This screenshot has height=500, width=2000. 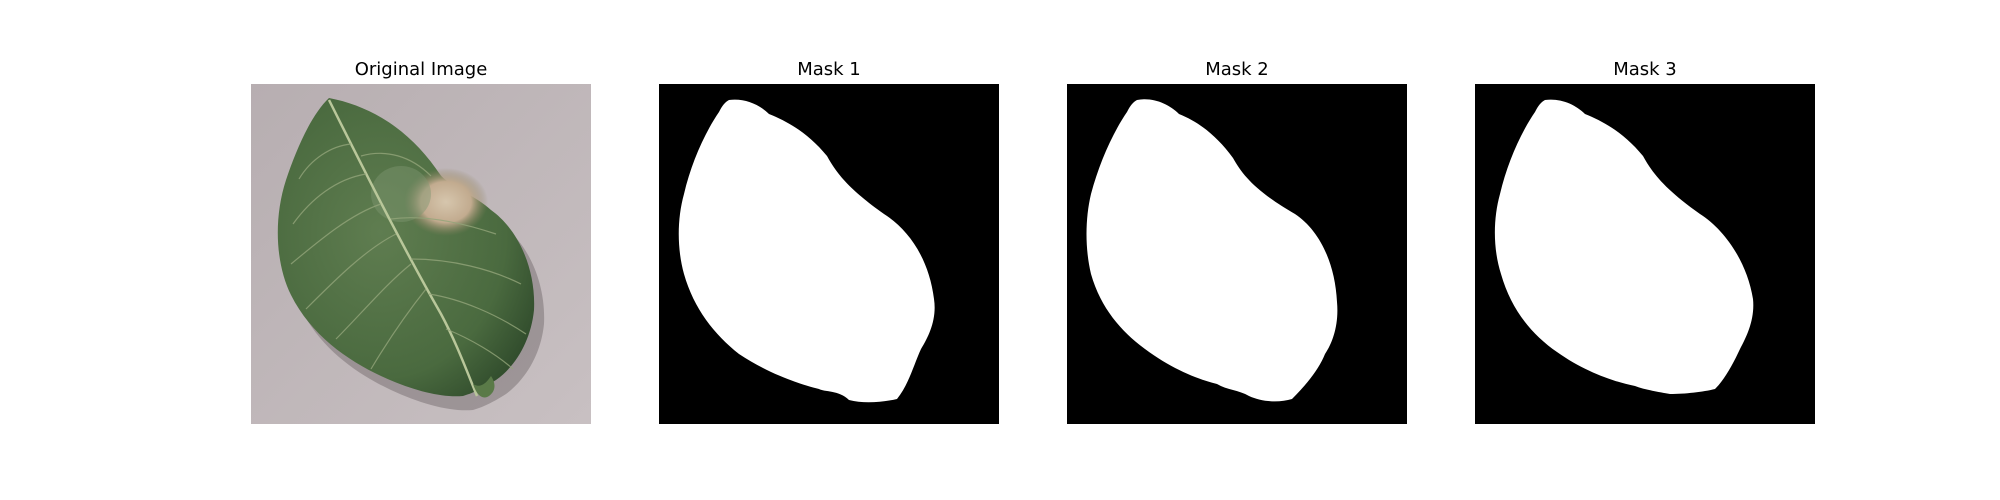 What do you see at coordinates (403, 248) in the screenshot?
I see `leaf-midrib` at bounding box center [403, 248].